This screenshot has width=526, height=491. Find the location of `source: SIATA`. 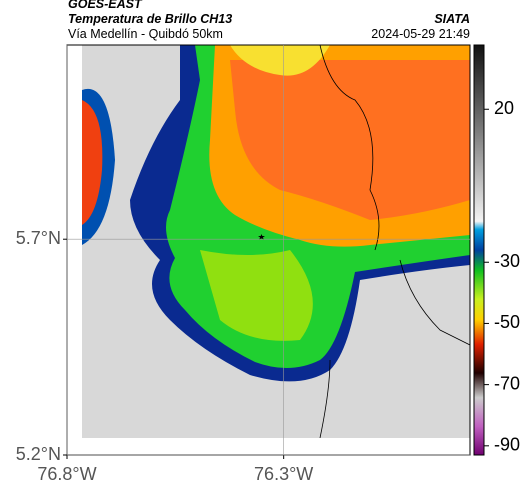

source: SIATA is located at coordinates (452, 19).